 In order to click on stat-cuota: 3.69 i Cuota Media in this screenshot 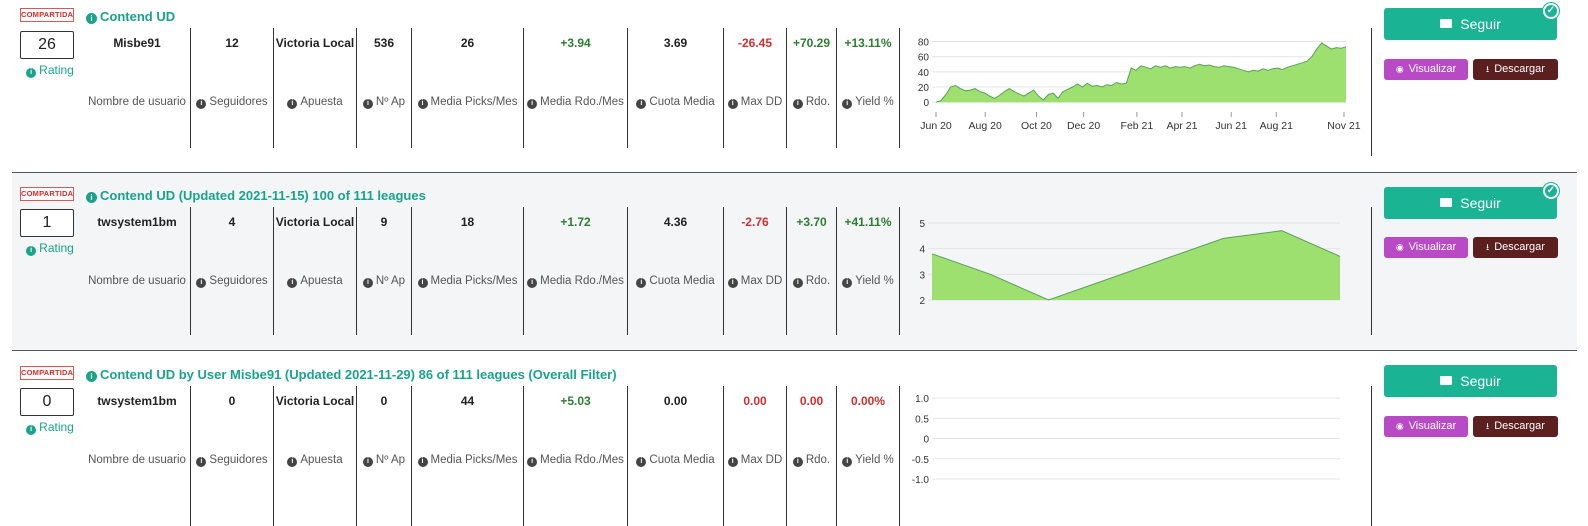, I will do `click(676, 88)`.